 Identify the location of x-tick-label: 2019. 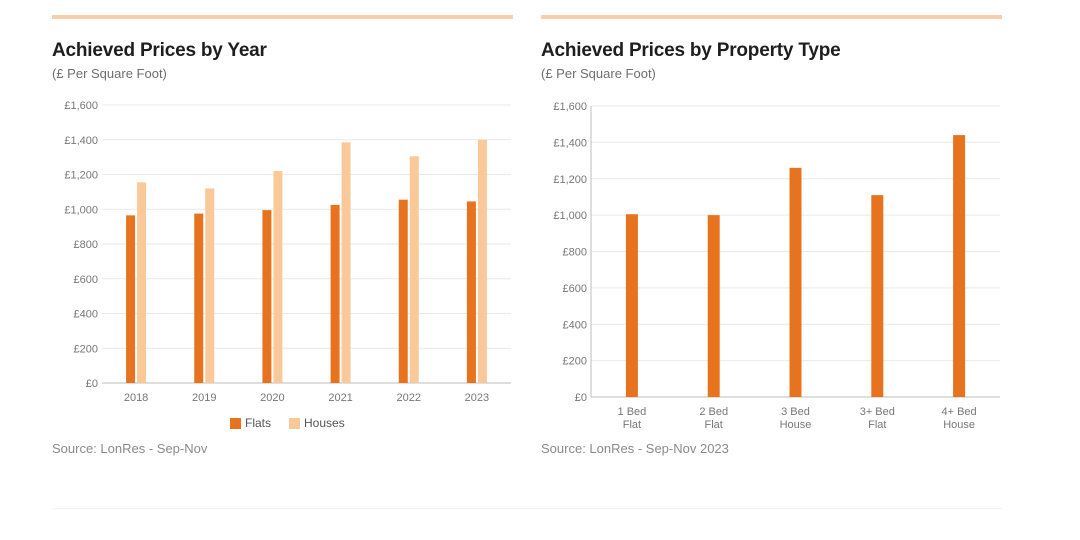
(204, 398).